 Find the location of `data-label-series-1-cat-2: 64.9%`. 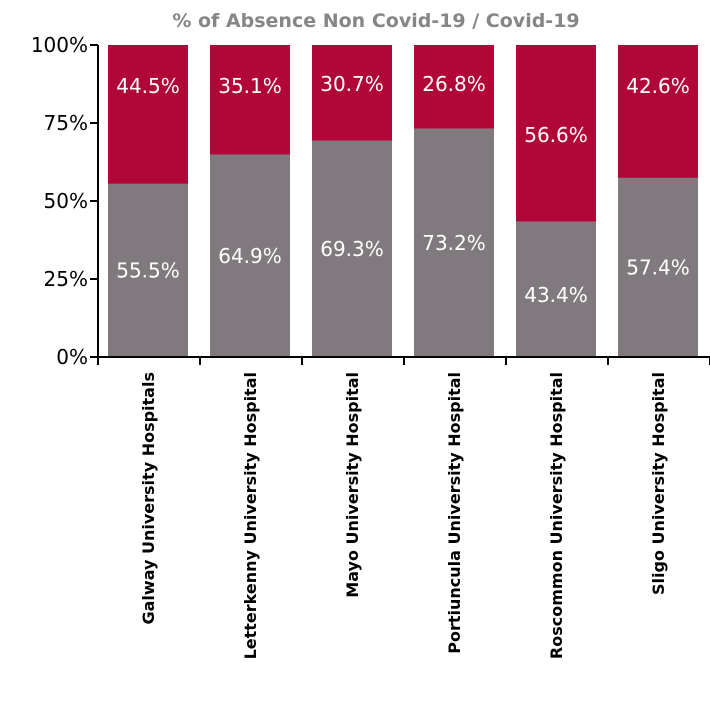

data-label-series-1-cat-2: 64.9% is located at coordinates (250, 256).